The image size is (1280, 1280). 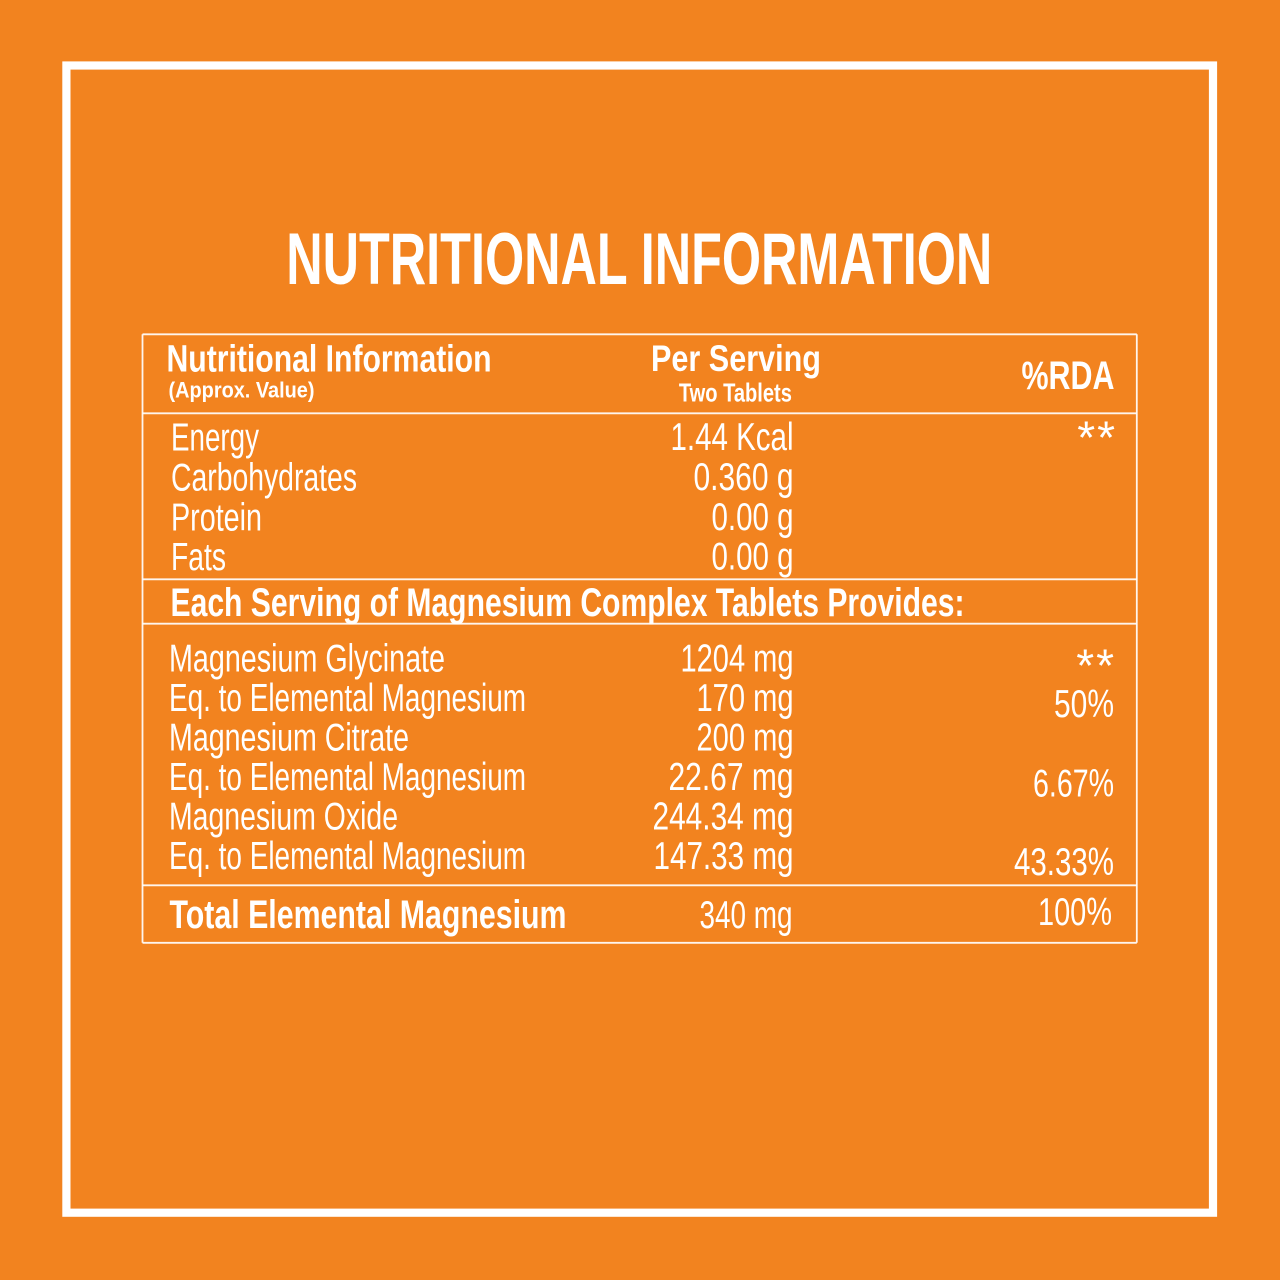 What do you see at coordinates (723, 816) in the screenshot?
I see `svg-text: 244.34 mg` at bounding box center [723, 816].